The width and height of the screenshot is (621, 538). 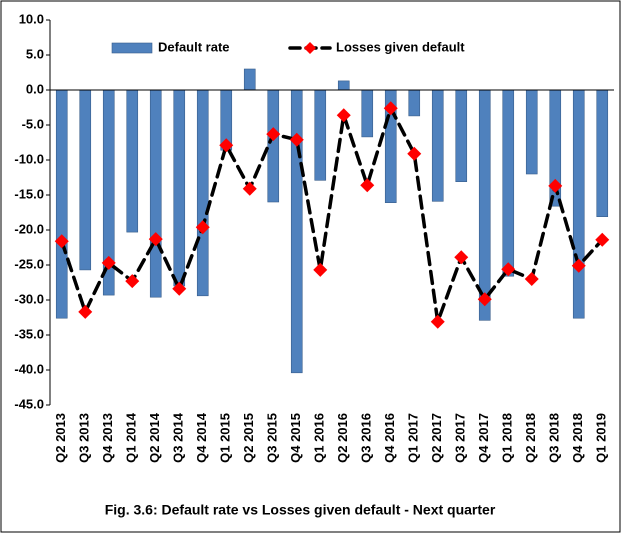 What do you see at coordinates (460, 438) in the screenshot?
I see `x-tick-label: Q3 2017` at bounding box center [460, 438].